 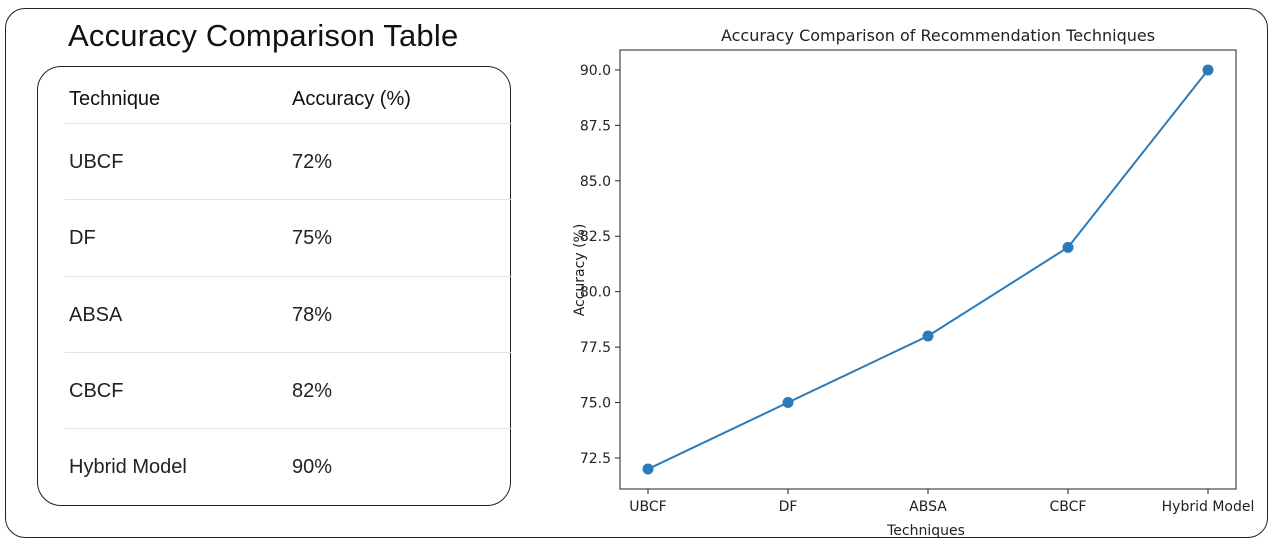 I want to click on y-axis-label: Accuracy (%), so click(x=580, y=270).